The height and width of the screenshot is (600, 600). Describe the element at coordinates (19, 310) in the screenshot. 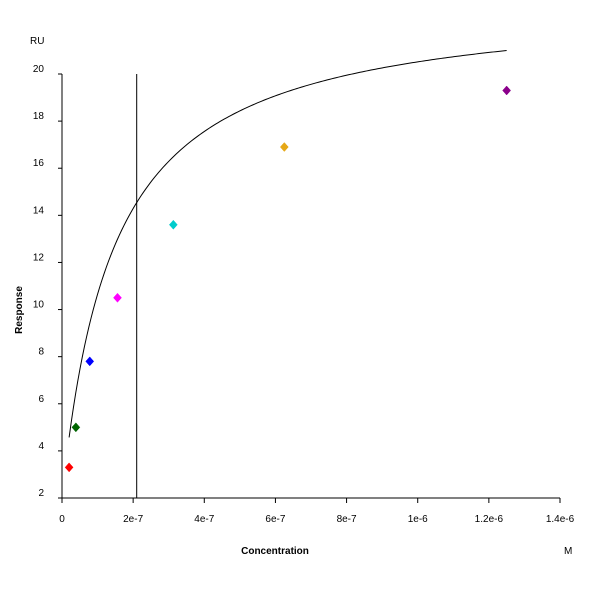

I see `y-axis-title: Response` at that location.